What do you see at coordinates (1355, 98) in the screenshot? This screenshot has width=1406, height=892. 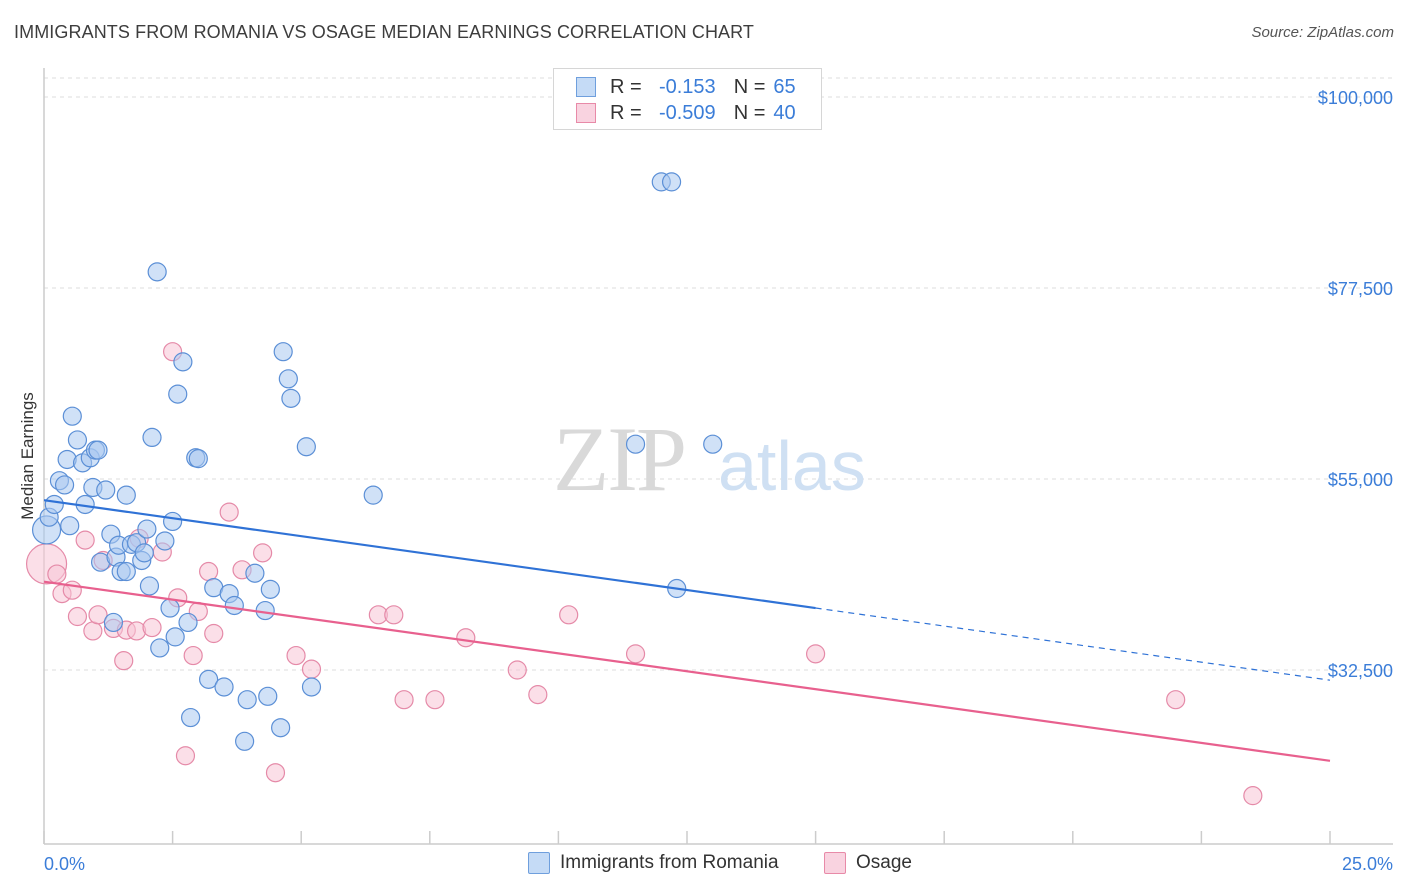 I see `y-tick-label: $100,000` at bounding box center [1355, 98].